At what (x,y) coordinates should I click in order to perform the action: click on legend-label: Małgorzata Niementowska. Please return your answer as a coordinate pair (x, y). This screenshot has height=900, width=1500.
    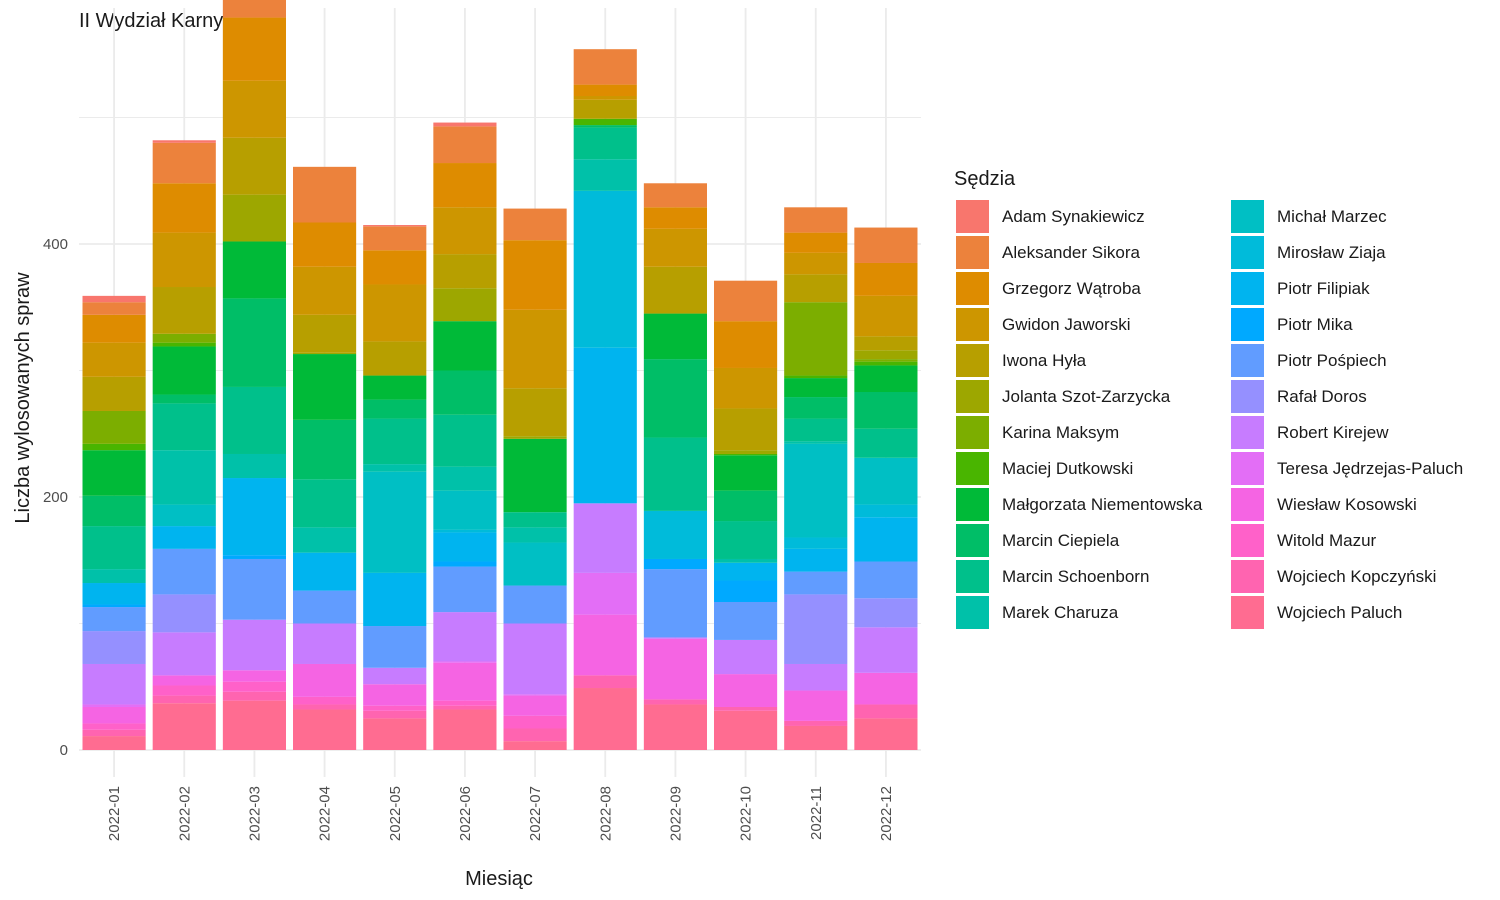
    Looking at the image, I should click on (1102, 504).